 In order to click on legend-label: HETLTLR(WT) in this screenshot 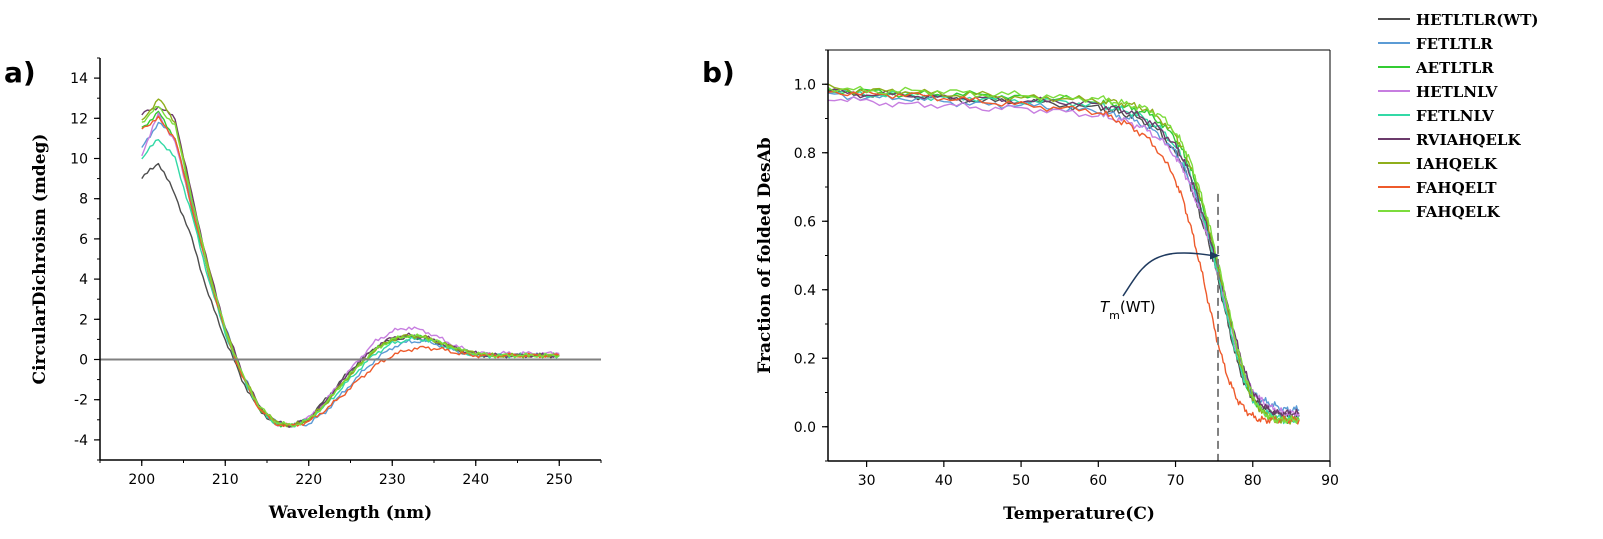, I will do `click(1477, 20)`.